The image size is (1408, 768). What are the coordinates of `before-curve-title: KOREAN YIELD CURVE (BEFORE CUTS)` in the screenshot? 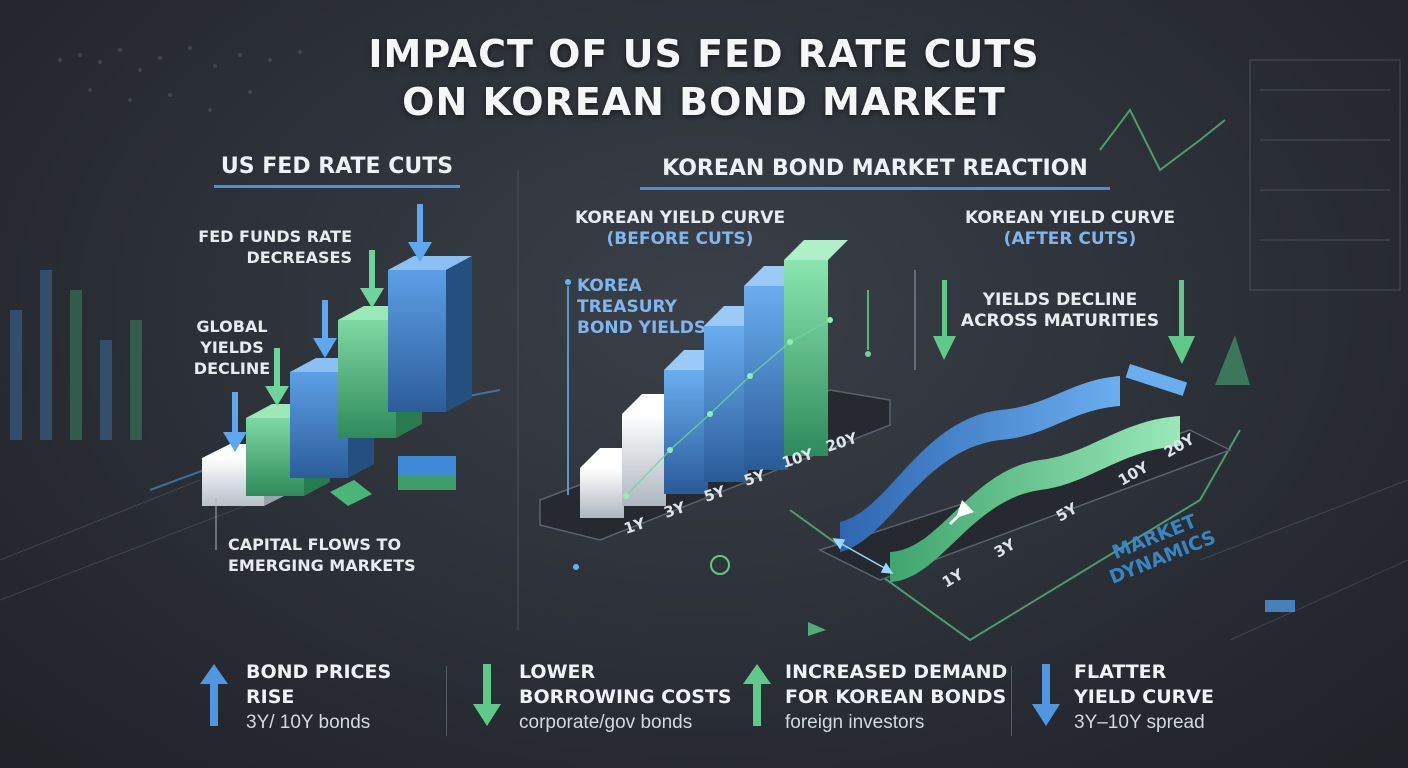 It's located at (680, 228).